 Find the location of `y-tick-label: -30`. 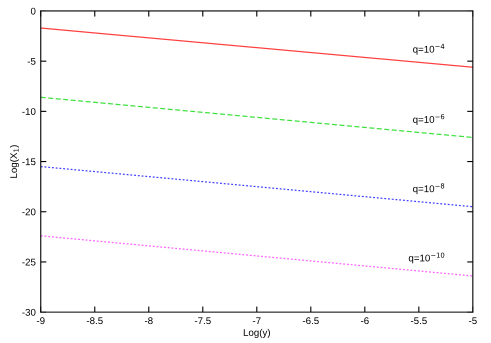

y-tick-label: -30 is located at coordinates (29, 312).